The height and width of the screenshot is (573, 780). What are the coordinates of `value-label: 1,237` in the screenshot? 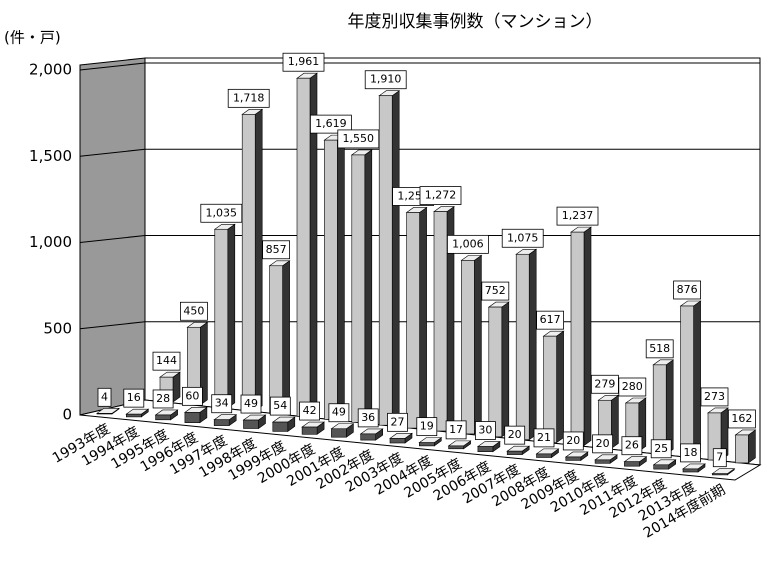 It's located at (578, 215).